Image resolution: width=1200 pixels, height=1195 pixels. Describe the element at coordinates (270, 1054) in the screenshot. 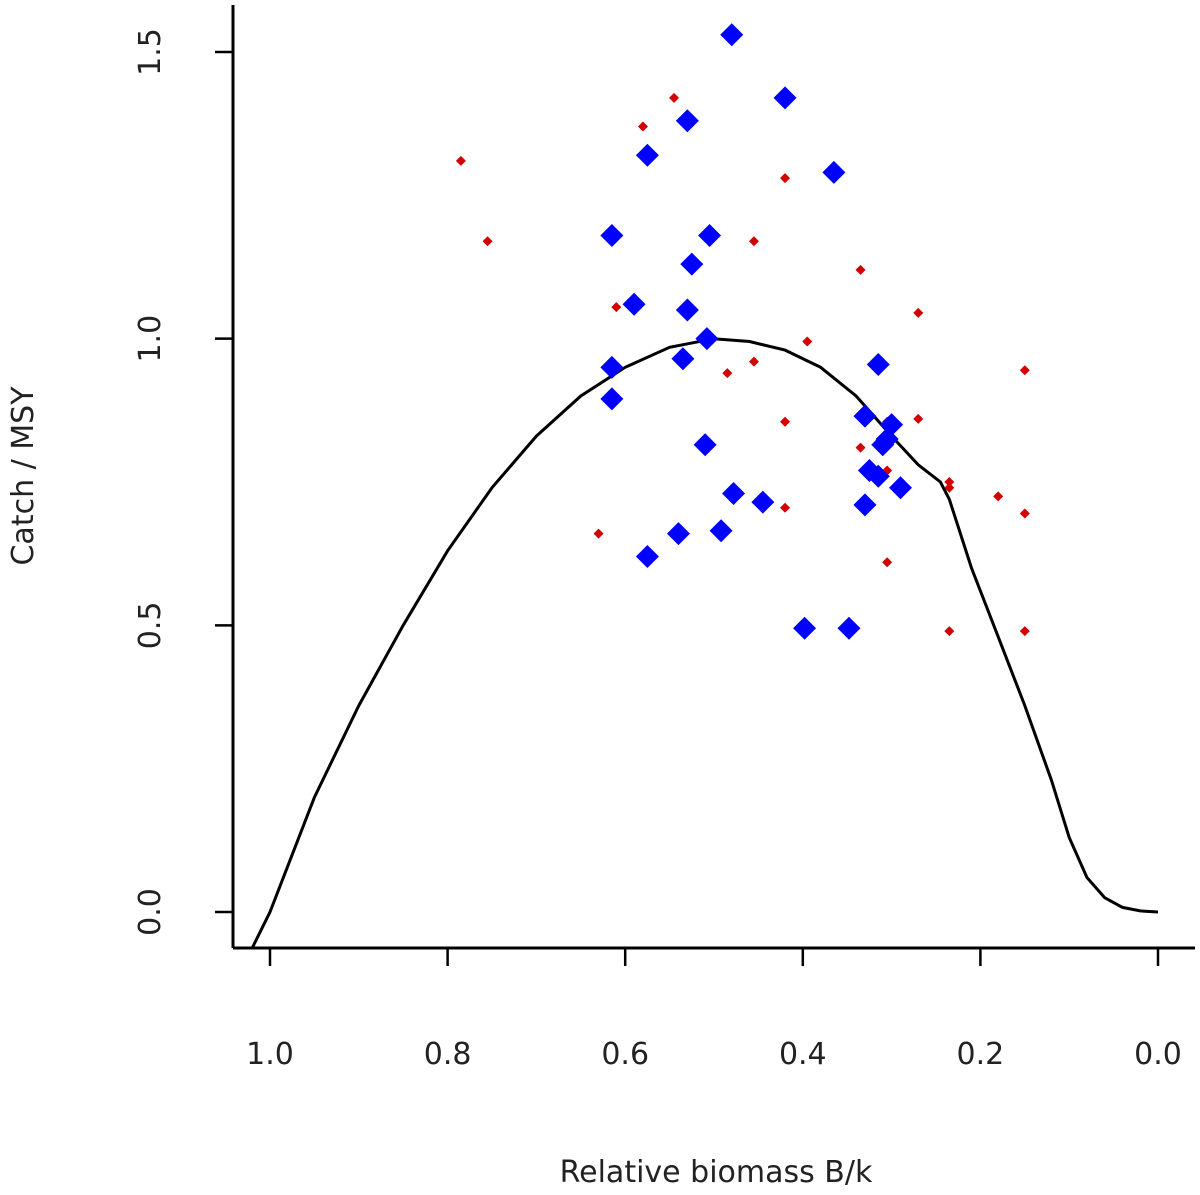

I see `x-tick-label: 1.0` at that location.